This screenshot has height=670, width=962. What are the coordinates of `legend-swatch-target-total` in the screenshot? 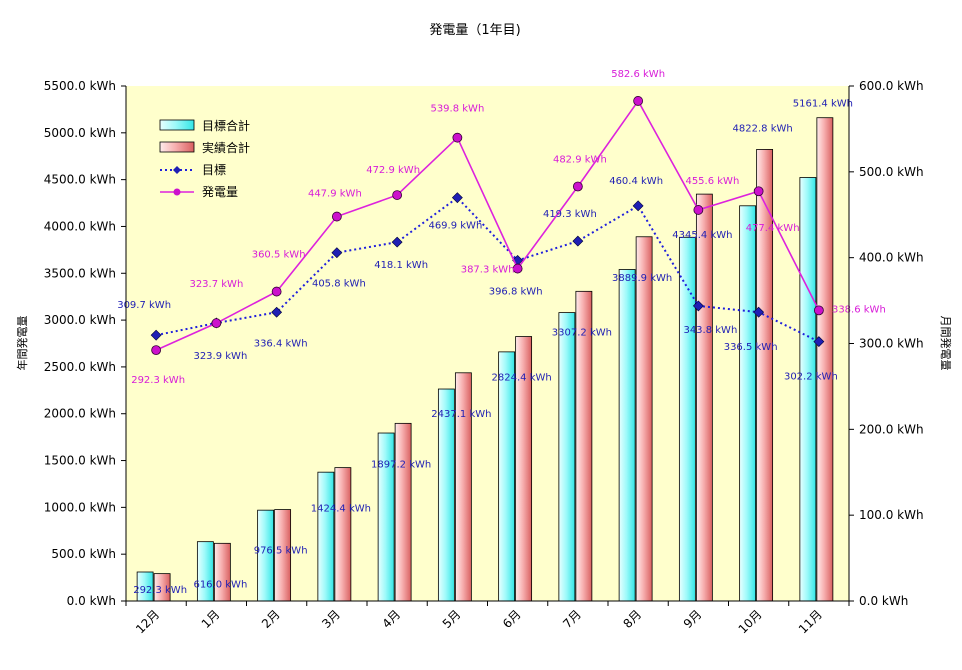 It's located at (177, 125).